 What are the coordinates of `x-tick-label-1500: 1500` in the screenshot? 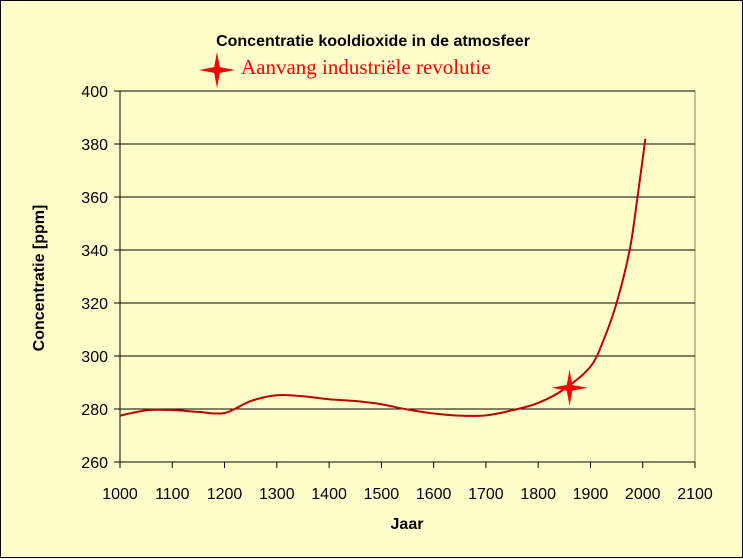 It's located at (382, 494).